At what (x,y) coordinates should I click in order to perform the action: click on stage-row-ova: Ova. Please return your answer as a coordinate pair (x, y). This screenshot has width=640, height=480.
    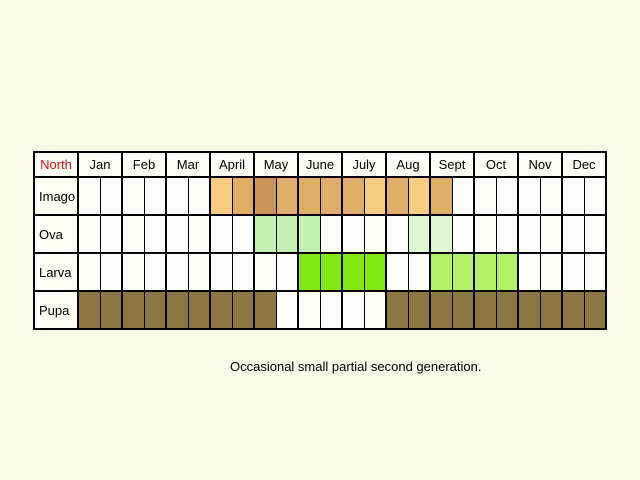
    Looking at the image, I should click on (320, 234).